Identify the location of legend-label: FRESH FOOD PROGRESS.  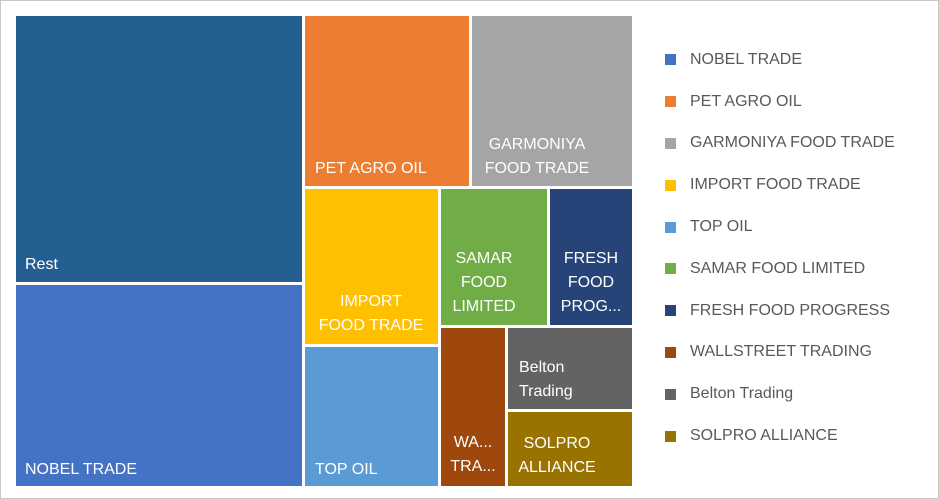
(790, 310).